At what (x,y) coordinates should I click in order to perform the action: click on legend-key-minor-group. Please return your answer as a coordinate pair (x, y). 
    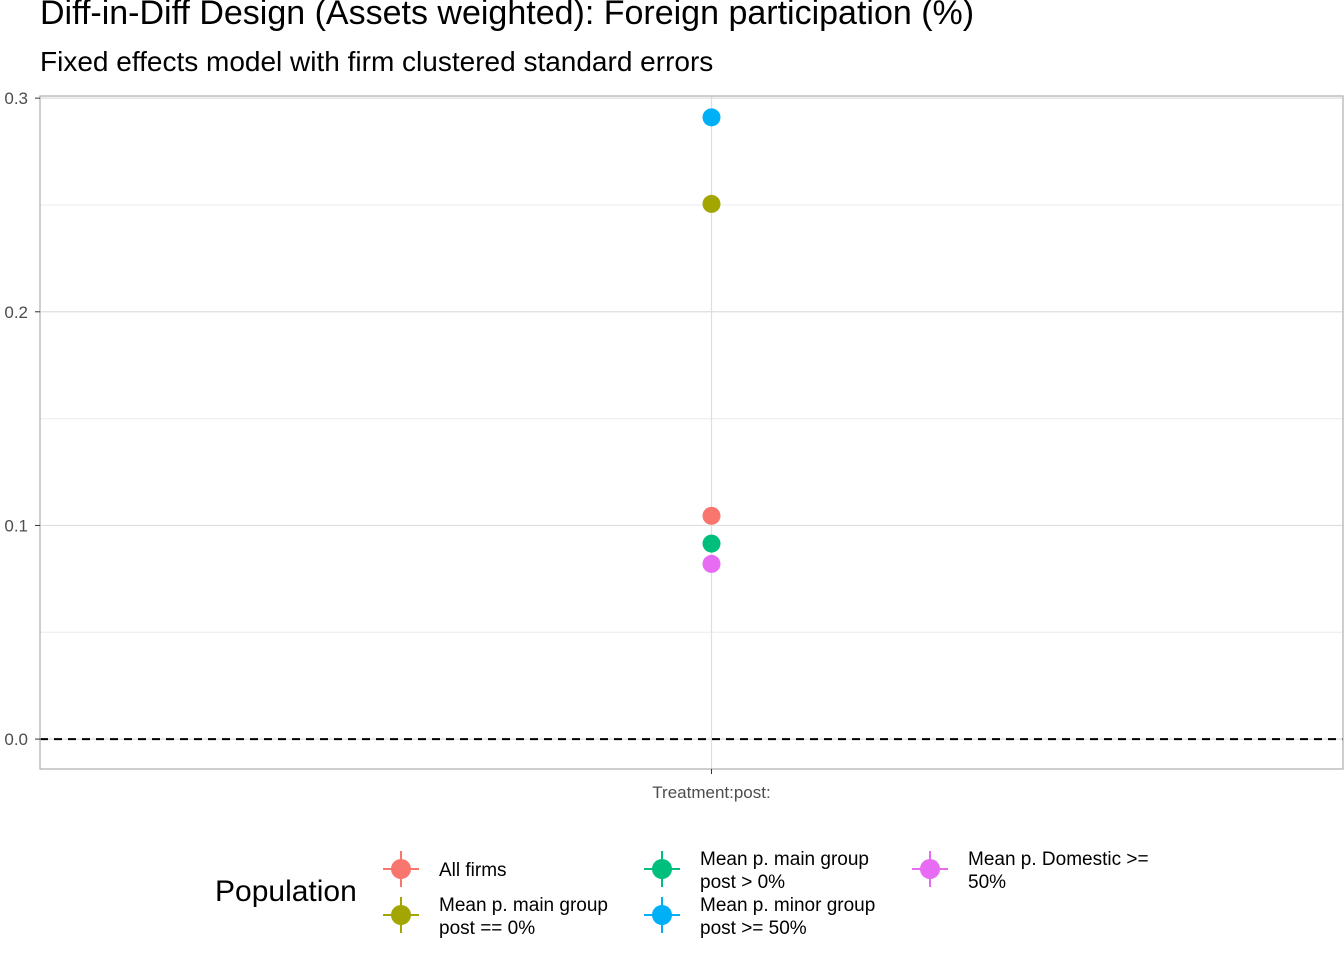
    Looking at the image, I should click on (662, 915).